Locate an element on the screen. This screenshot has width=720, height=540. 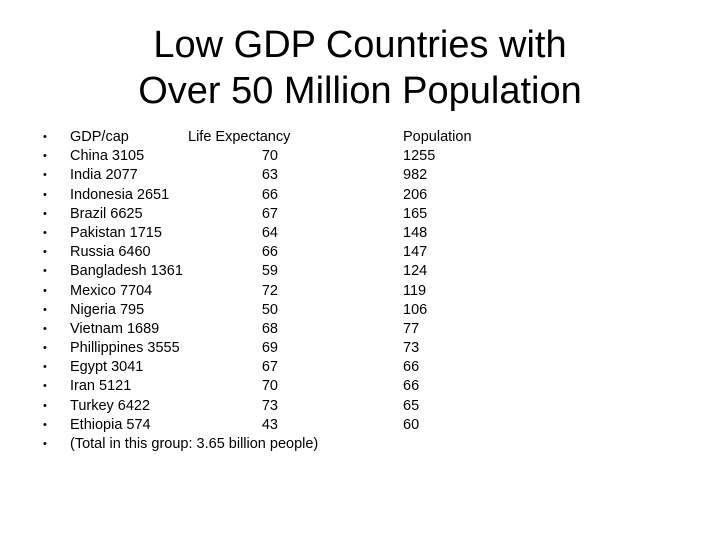
data-row: • Turkey 6422 73 65 is located at coordinates (360, 406).